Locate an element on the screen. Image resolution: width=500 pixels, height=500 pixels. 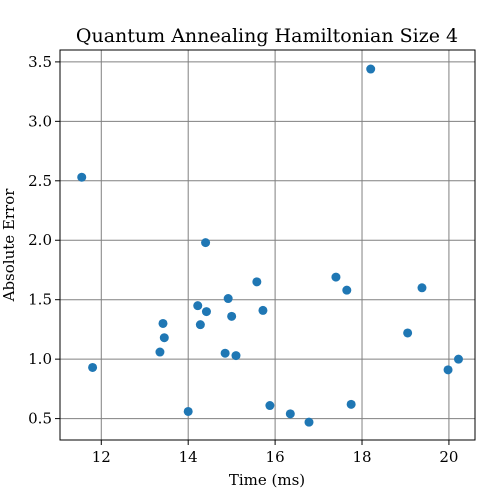
x-tick-label: 20 is located at coordinates (448, 457).